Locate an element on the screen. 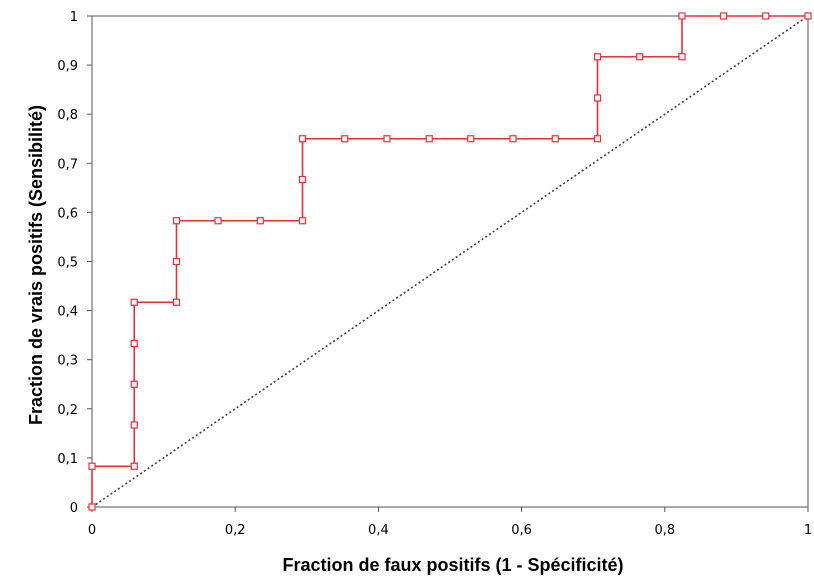  y-tick-label: 0,9 is located at coordinates (67, 66).